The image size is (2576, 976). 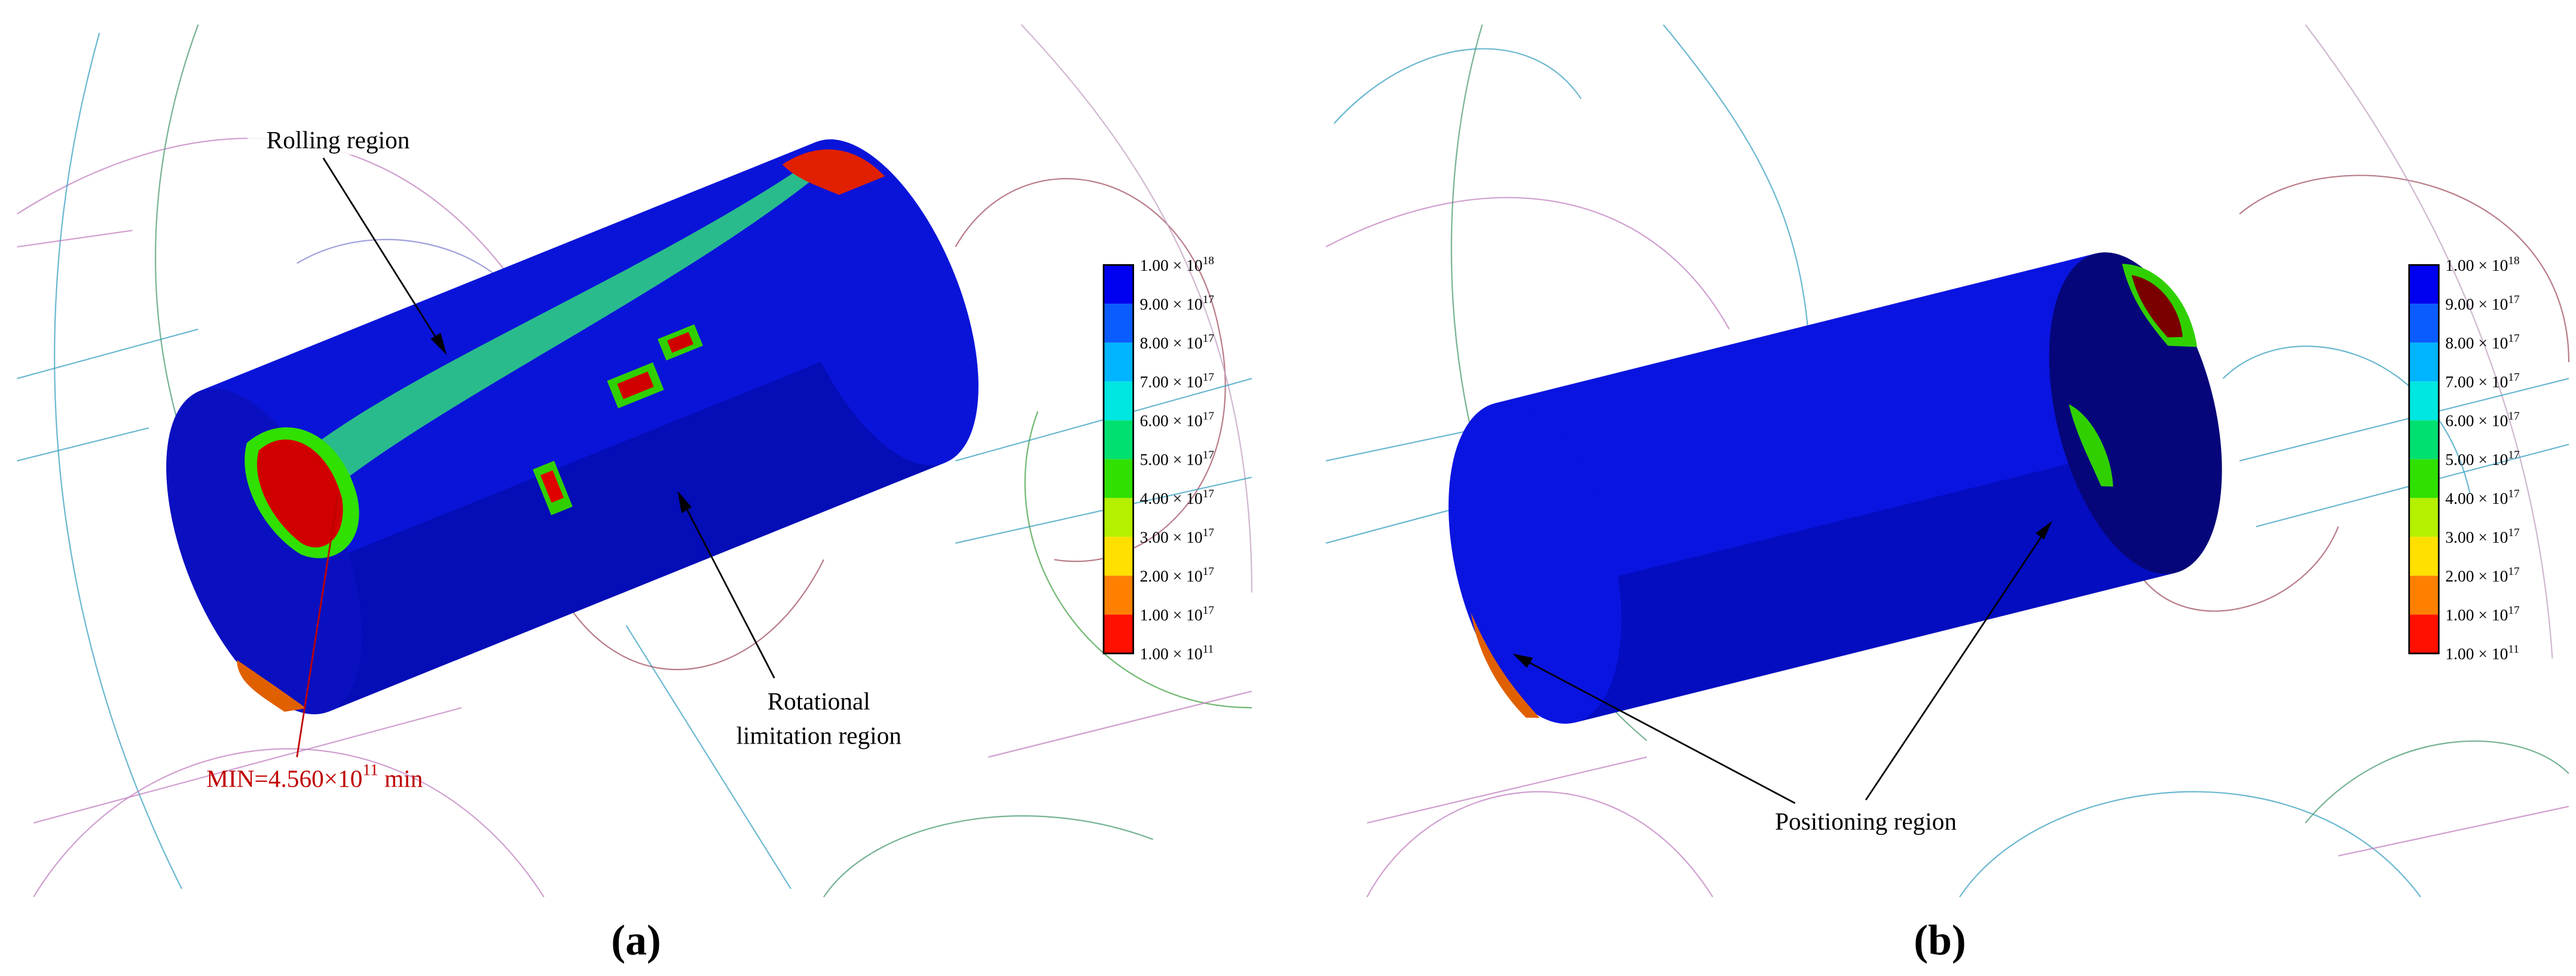 I want to click on legend-base: 2.00 × 10, so click(x=2476, y=576).